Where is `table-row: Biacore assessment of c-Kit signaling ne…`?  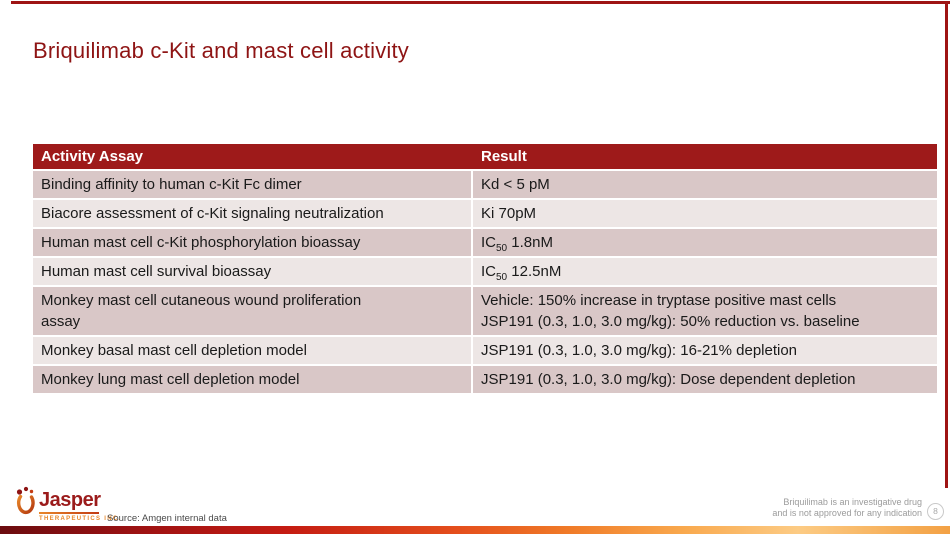 table-row: Biacore assessment of c-Kit signaling ne… is located at coordinates (485, 213).